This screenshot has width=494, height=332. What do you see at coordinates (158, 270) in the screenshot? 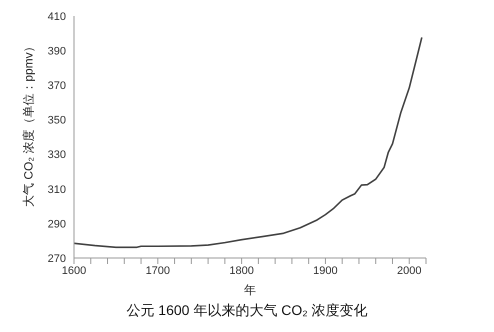
I see `x-tick-label: 1700` at bounding box center [158, 270].